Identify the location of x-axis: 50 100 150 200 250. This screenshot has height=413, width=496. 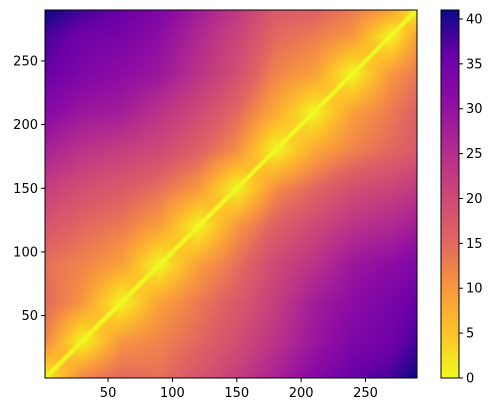
(239, 389).